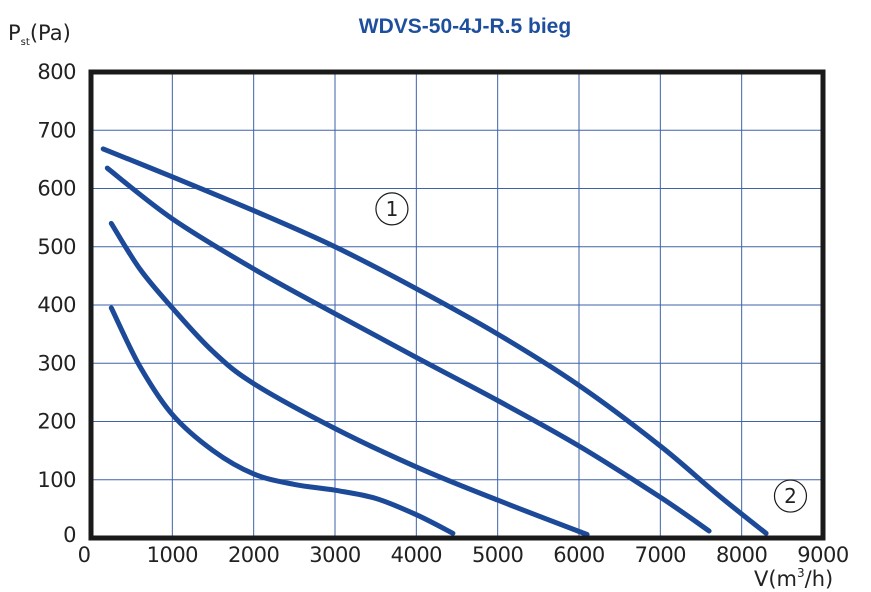 The image size is (871, 592). I want to click on annotation-label-2: 2, so click(790, 496).